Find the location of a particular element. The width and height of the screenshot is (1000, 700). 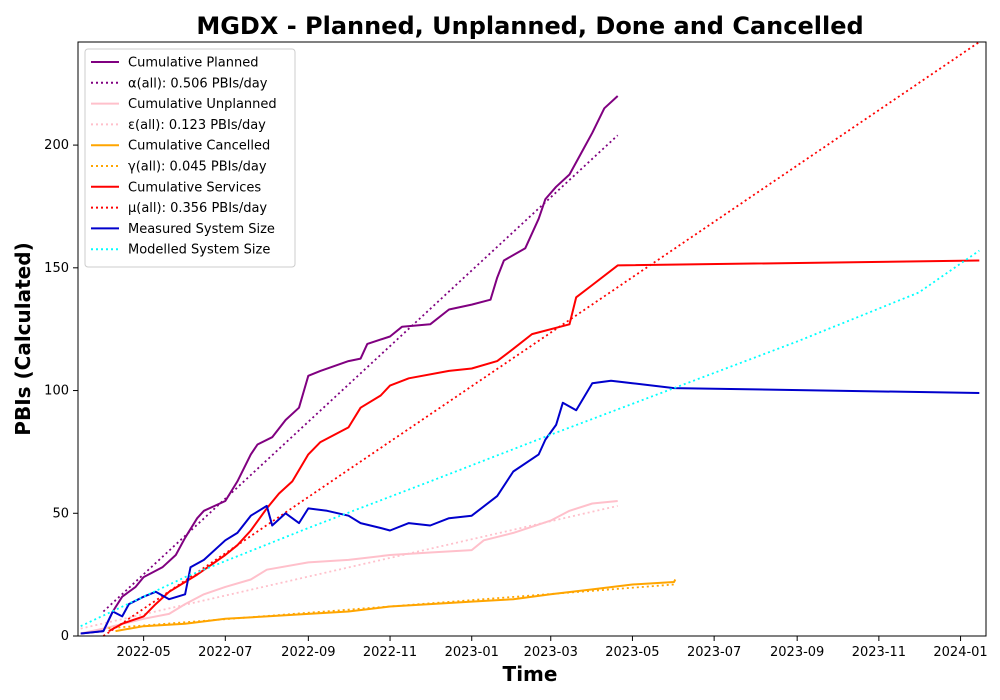

x-tick-label-5: 2023-03 is located at coordinates (551, 652).